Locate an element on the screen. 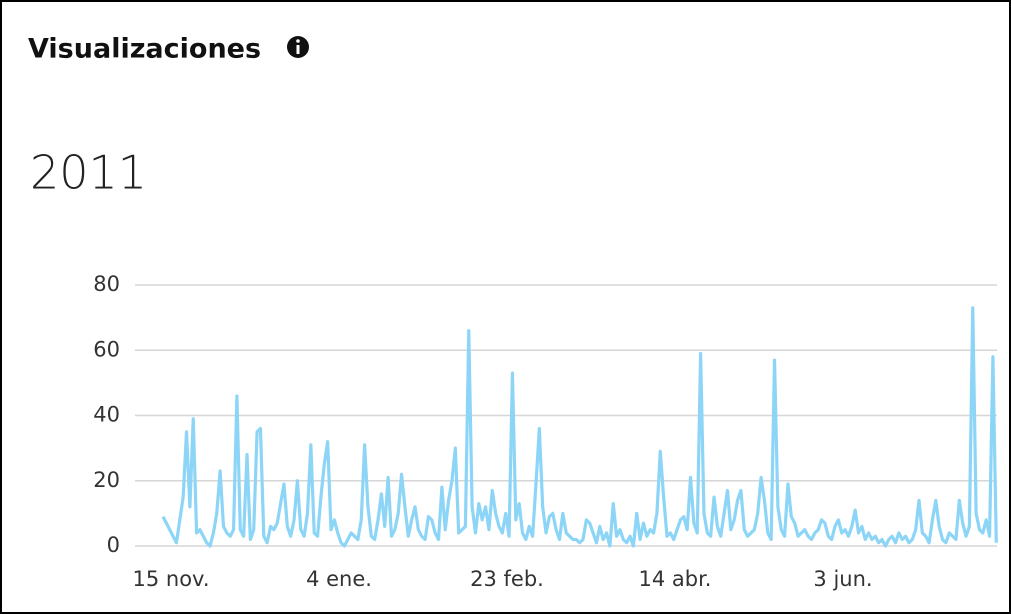 The height and width of the screenshot is (614, 1011). x-tick-label: 14 abr. is located at coordinates (675, 579).